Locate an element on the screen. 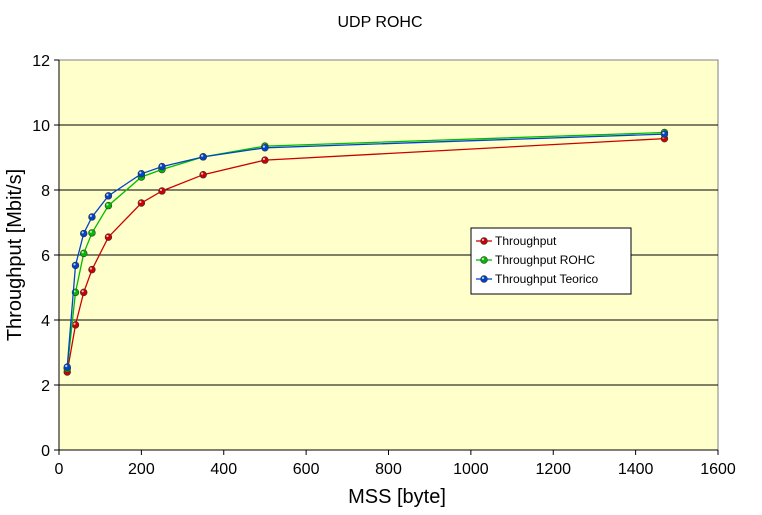 This screenshot has height=515, width=762. legend-item: Throughput is located at coordinates (516, 241).